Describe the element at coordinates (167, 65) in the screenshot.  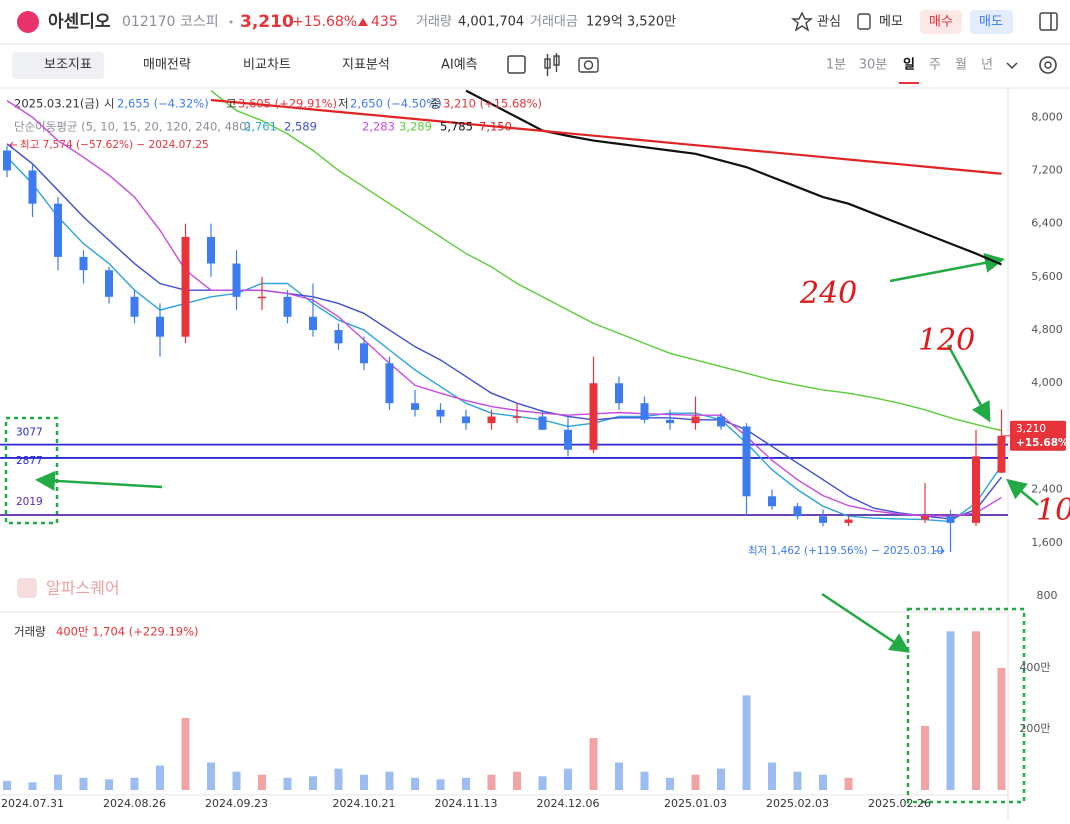
I see `toolbar-item: 매매전략` at that location.